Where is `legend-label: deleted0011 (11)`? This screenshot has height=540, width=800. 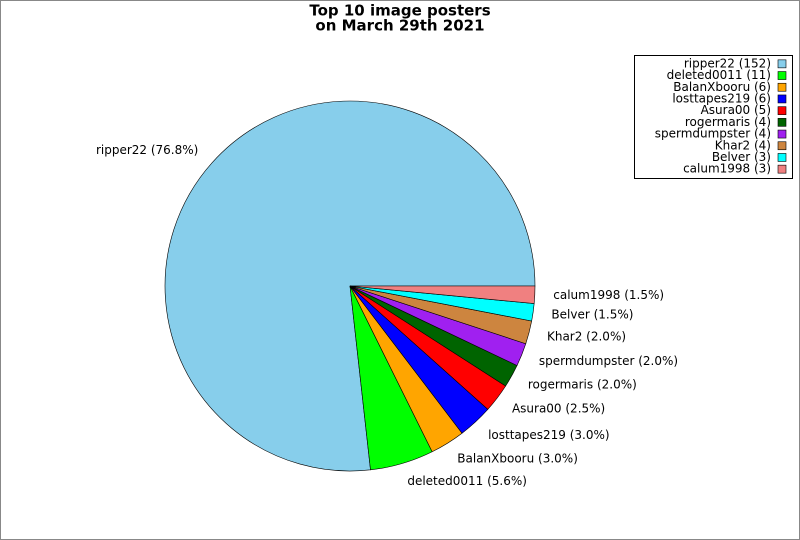
legend-label: deleted0011 (11) is located at coordinates (719, 75).